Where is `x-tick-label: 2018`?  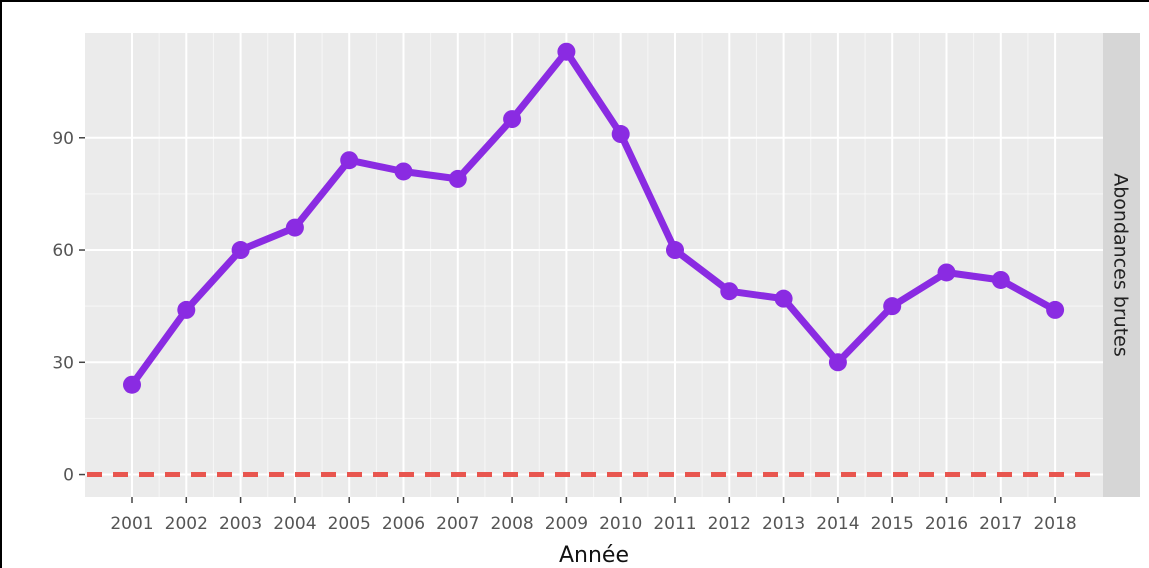 x-tick-label: 2018 is located at coordinates (1054, 524).